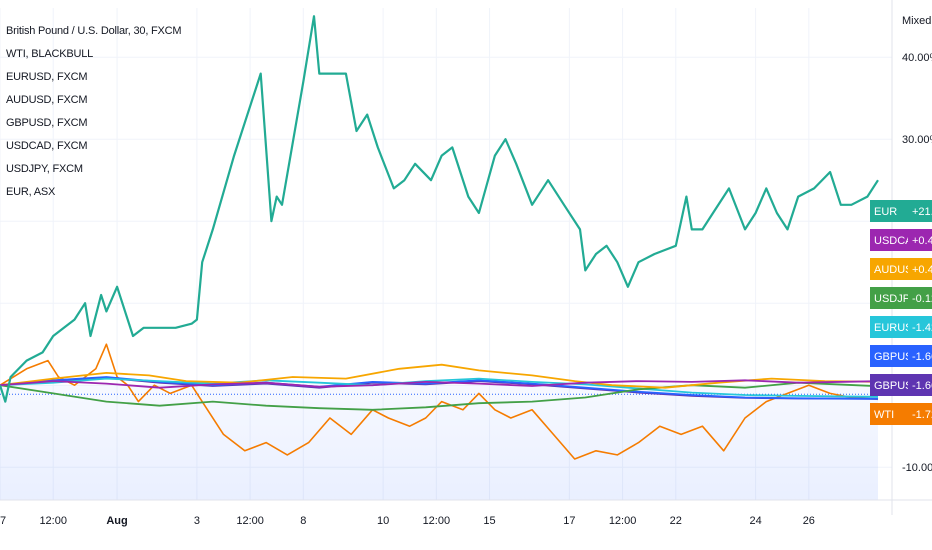 The height and width of the screenshot is (550, 932). I want to click on badge-series-value: -0.12%, so click(922, 299).